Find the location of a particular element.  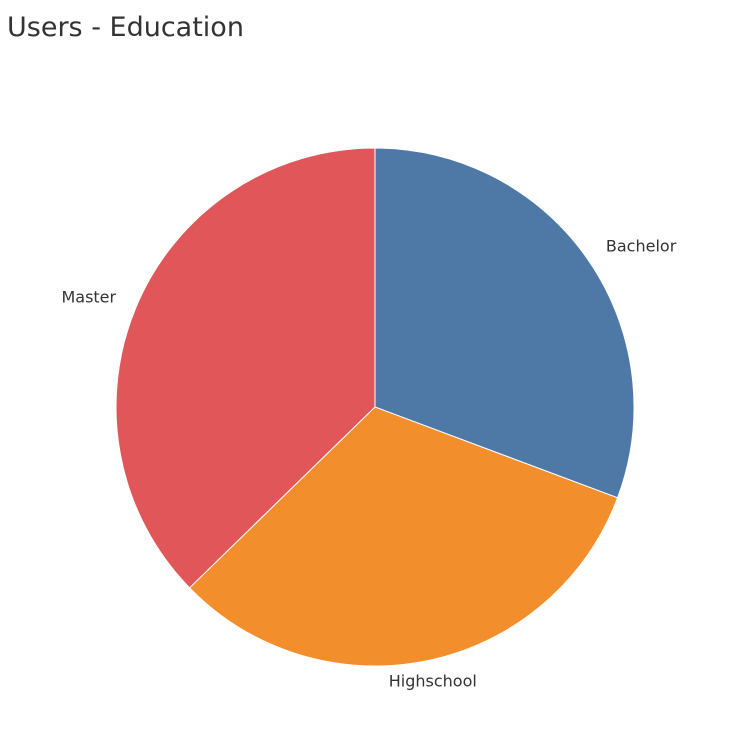

pie-label-master: Master is located at coordinates (88, 296).